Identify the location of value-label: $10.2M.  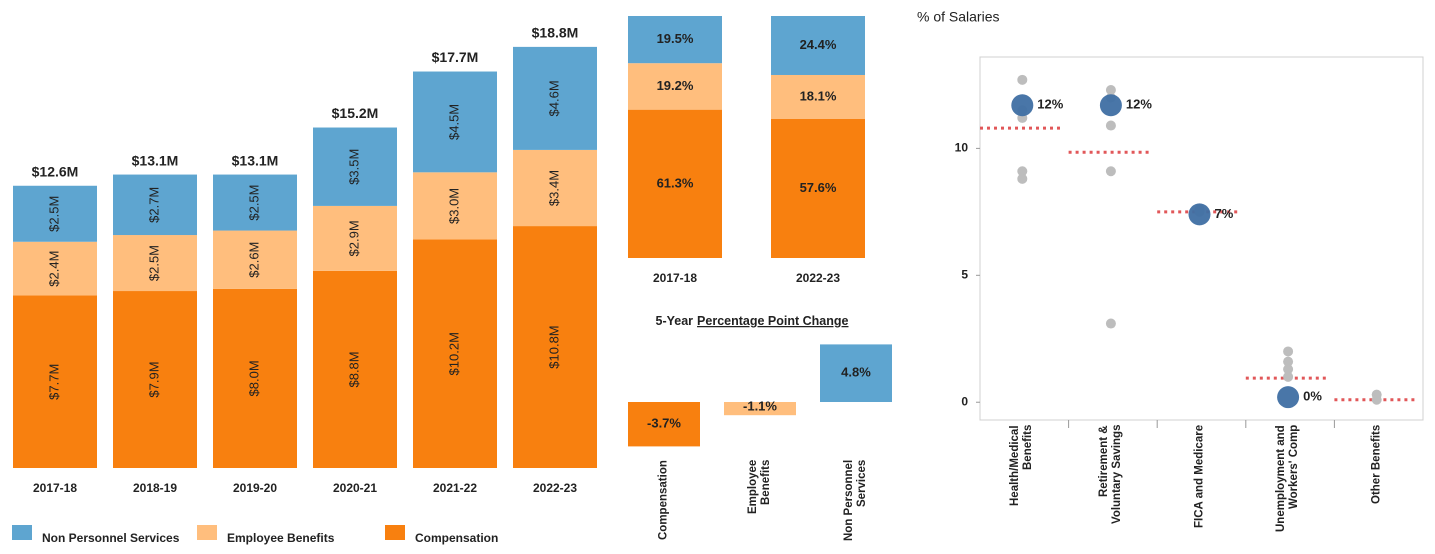
(453, 353).